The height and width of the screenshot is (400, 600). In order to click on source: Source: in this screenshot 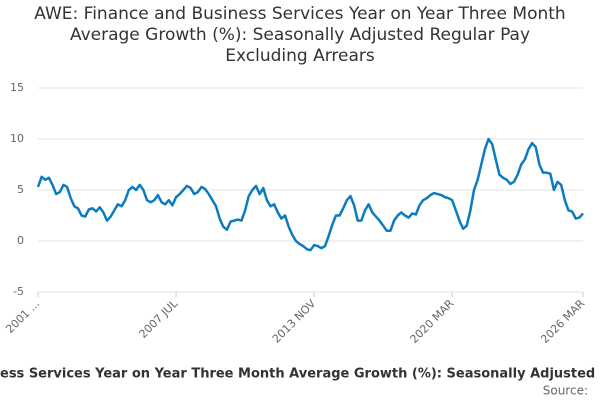, I will do `click(565, 391)`.